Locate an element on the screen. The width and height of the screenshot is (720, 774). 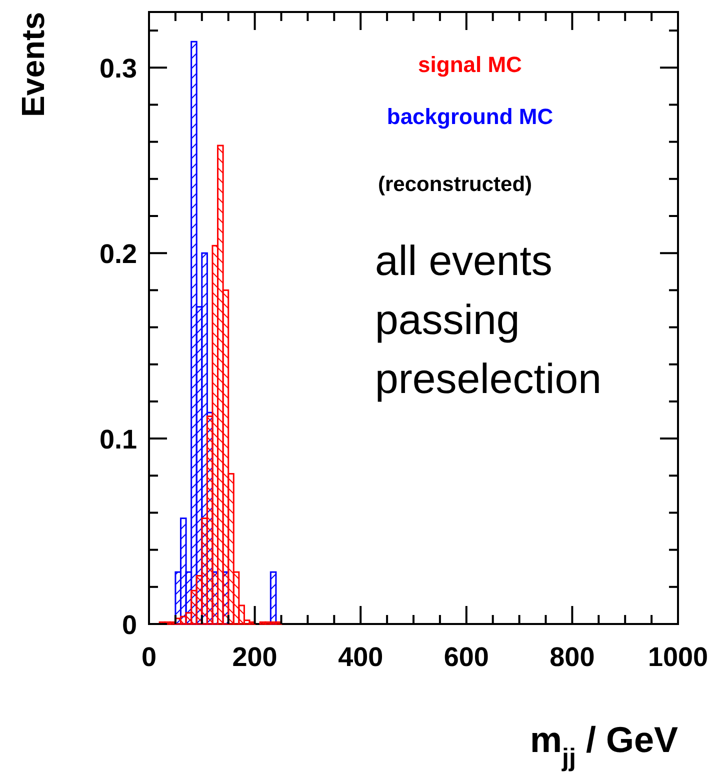
y-tick-label: 0 is located at coordinates (129, 625).